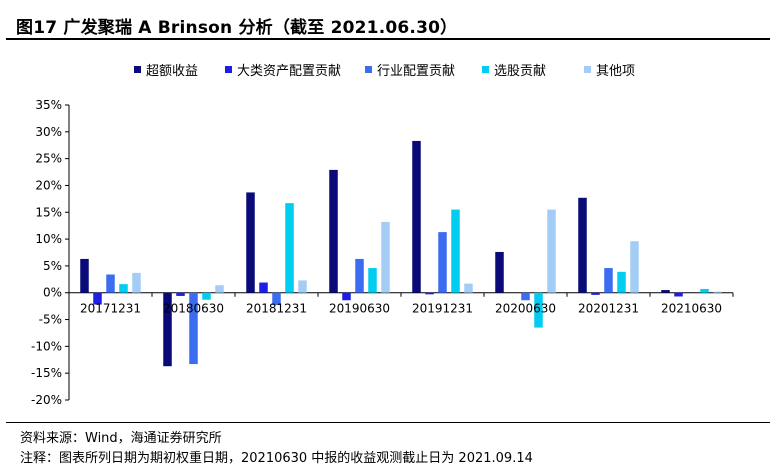 The image size is (776, 473). Describe the element at coordinates (442, 309) in the screenshot. I see `x-tick-label: 20191231` at that location.